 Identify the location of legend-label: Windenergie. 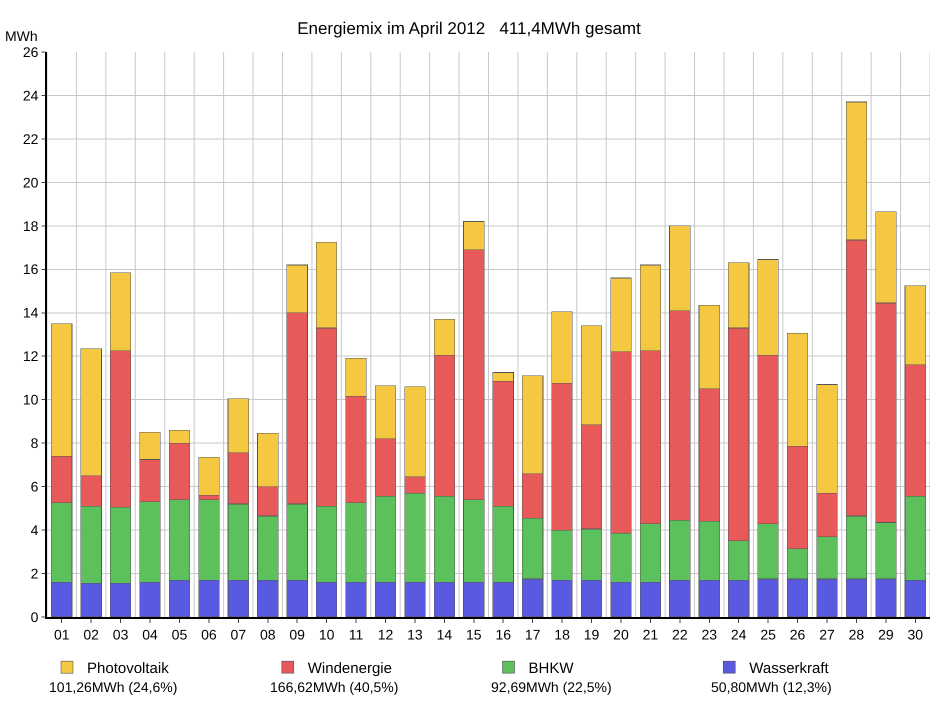
(350, 668).